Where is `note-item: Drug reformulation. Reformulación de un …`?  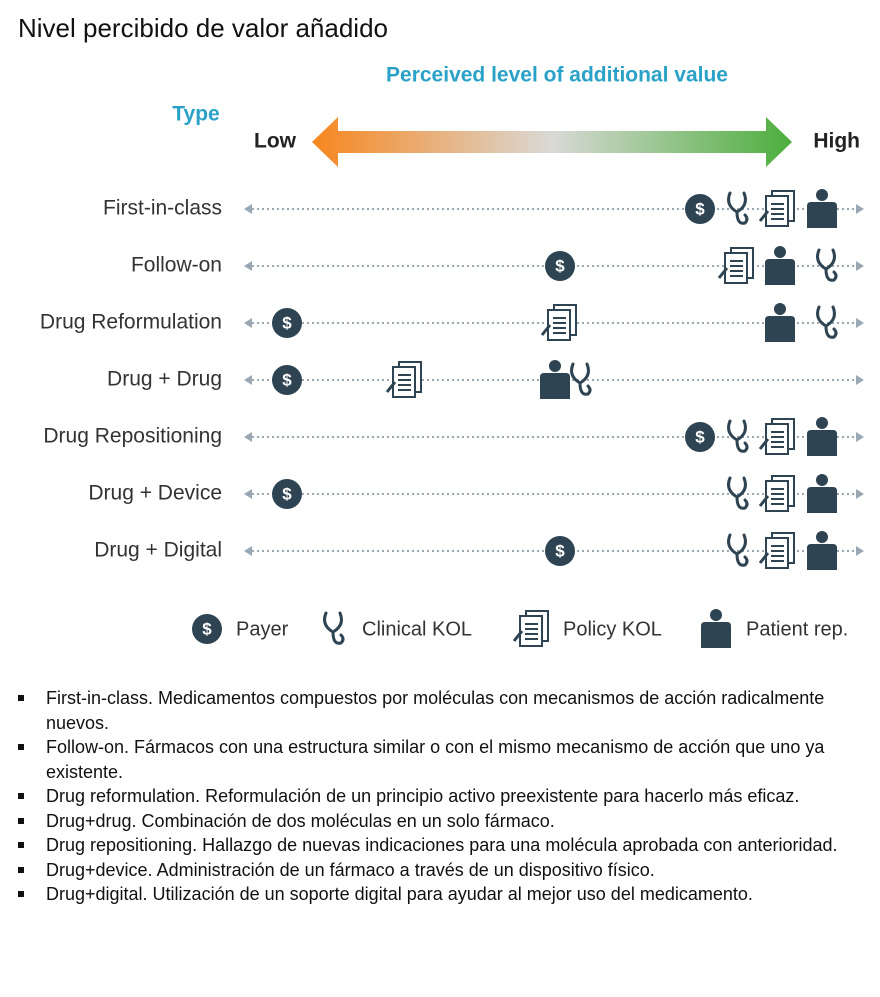
note-item: Drug reformulation. Reformulación de un … is located at coordinates (432, 796).